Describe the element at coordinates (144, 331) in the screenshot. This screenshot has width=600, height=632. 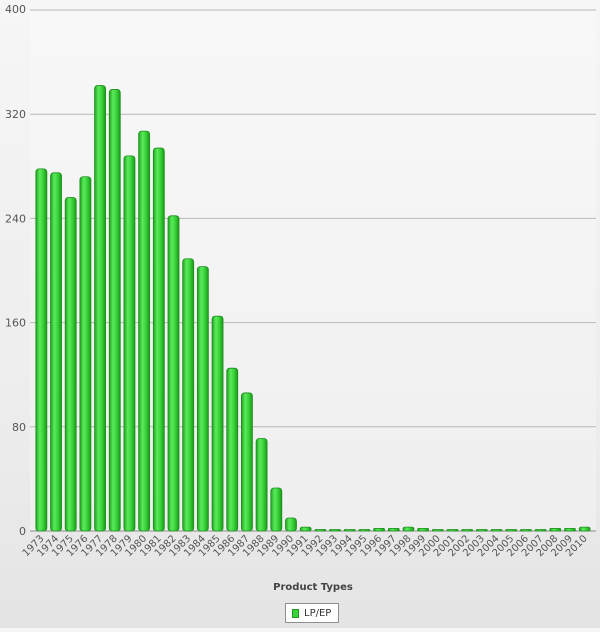
I see `bar-1980` at that location.